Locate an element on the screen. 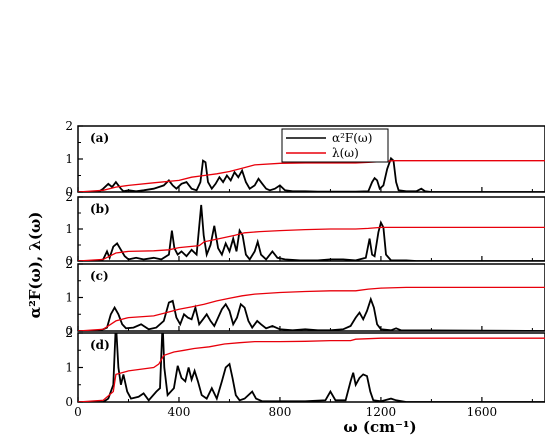  y-tick-label-3-2: 2 is located at coordinates (69, 333).